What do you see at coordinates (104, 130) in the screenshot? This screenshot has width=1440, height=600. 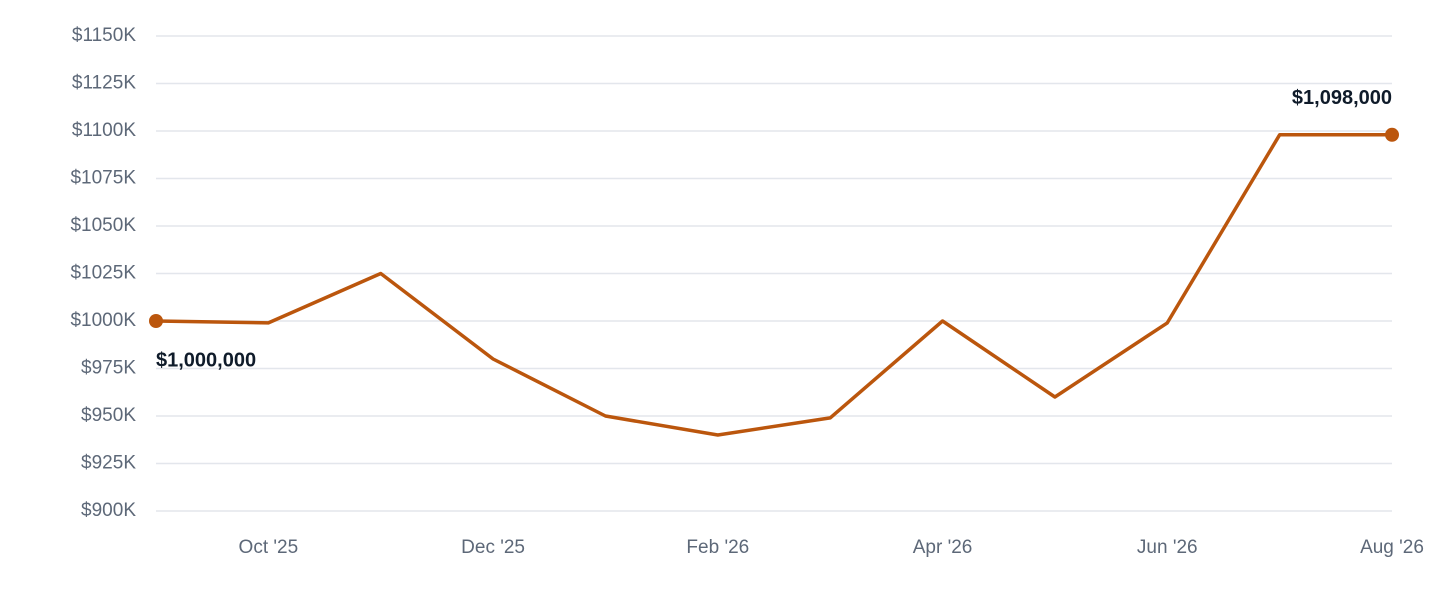 I see `y-tick-label: $1100K` at bounding box center [104, 130].